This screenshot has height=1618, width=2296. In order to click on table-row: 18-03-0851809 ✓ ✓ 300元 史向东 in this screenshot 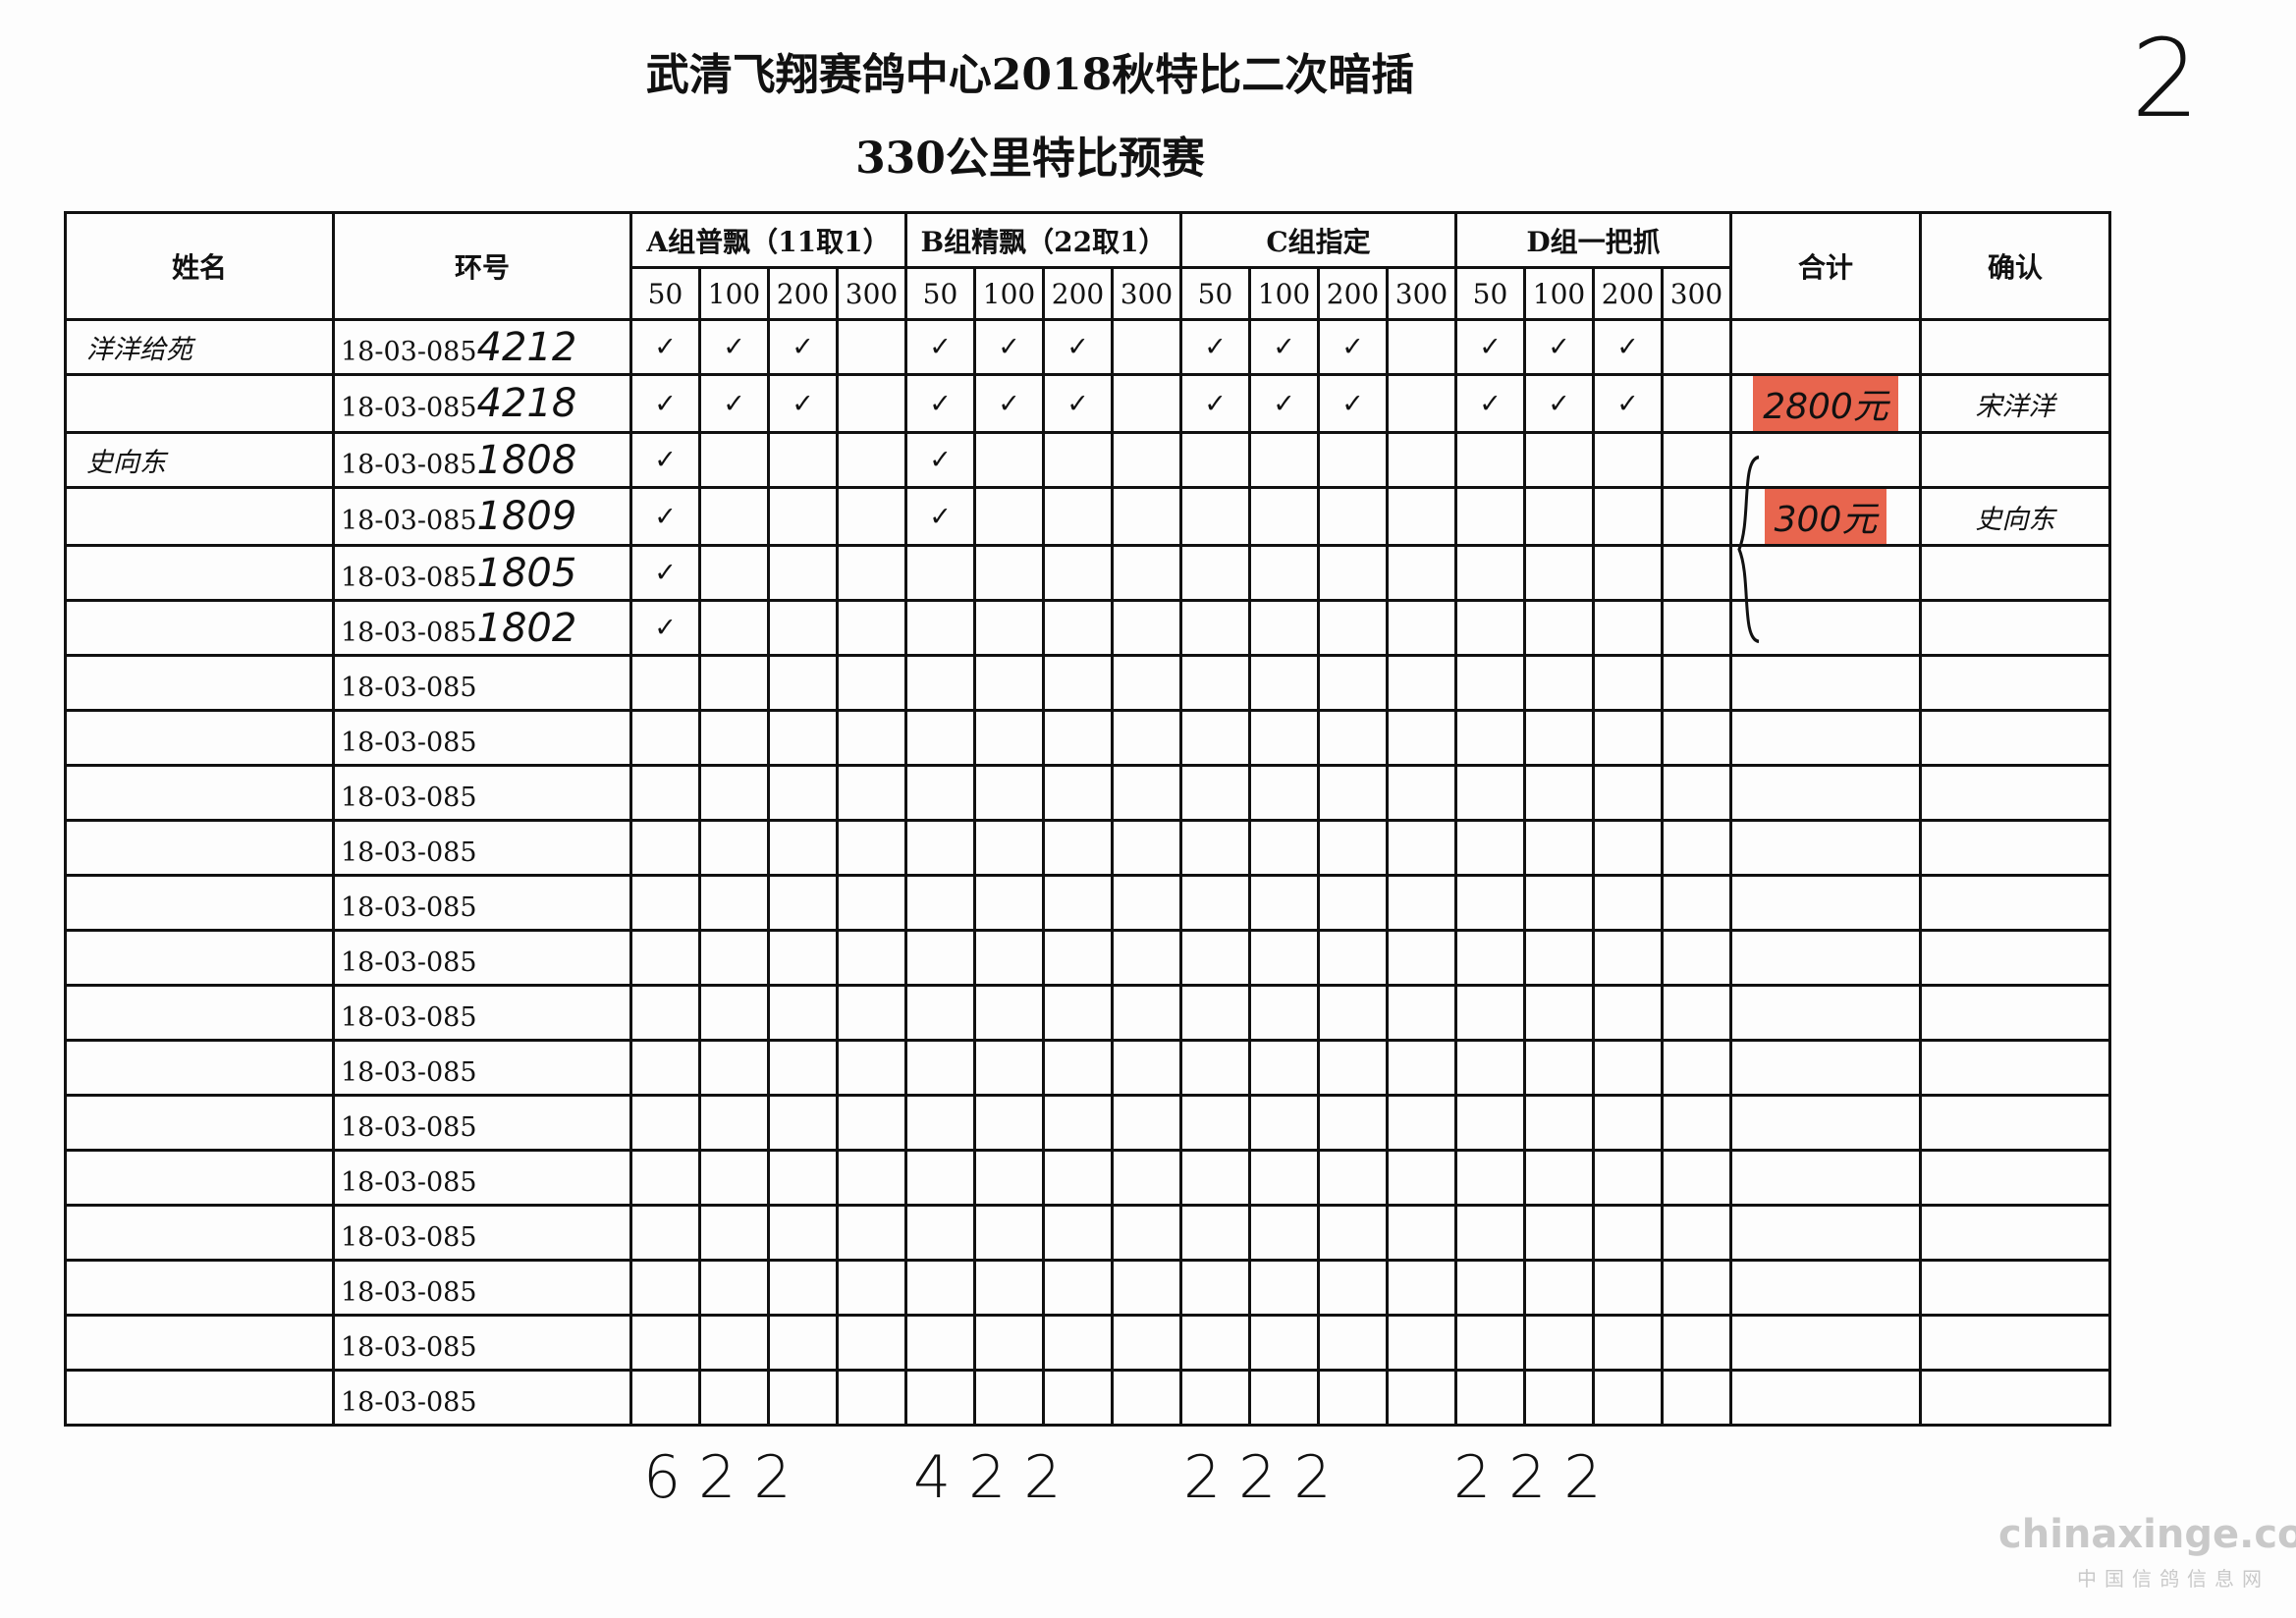, I will do `click(1087, 516)`.